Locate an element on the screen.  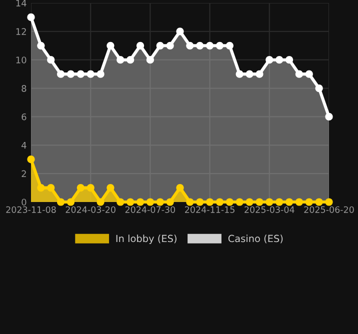
x-tick-label: 2024-03-20 is located at coordinates (91, 209).